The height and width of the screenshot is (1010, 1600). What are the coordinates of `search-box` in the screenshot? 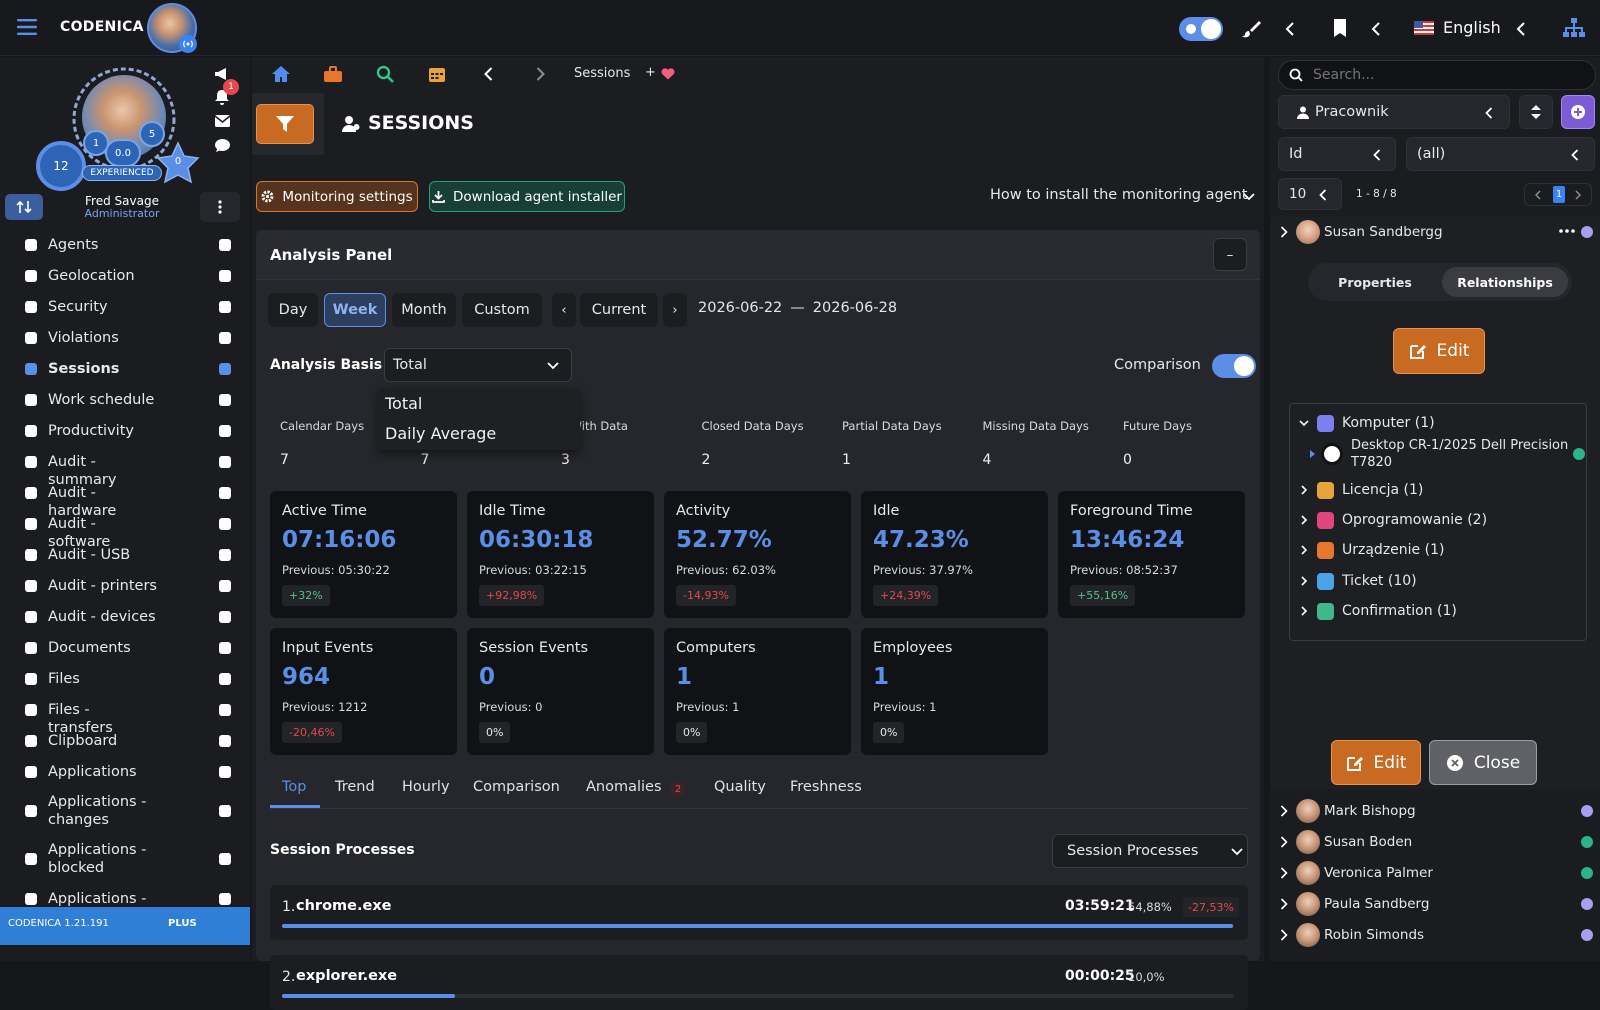 It's located at (1437, 75).